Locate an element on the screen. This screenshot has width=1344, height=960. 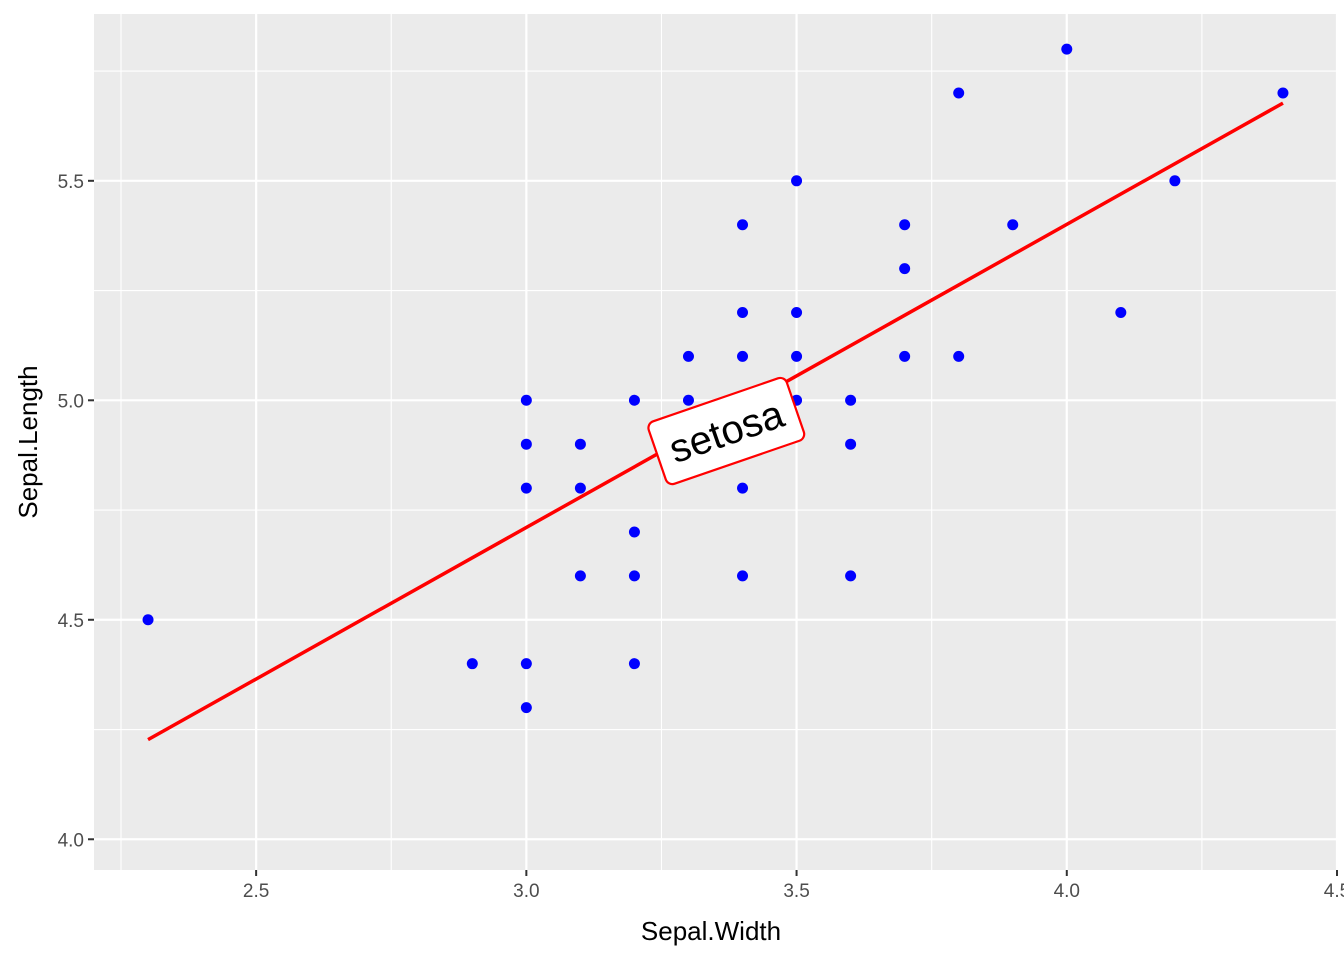
y-tick-label: 5.0 is located at coordinates (71, 401).